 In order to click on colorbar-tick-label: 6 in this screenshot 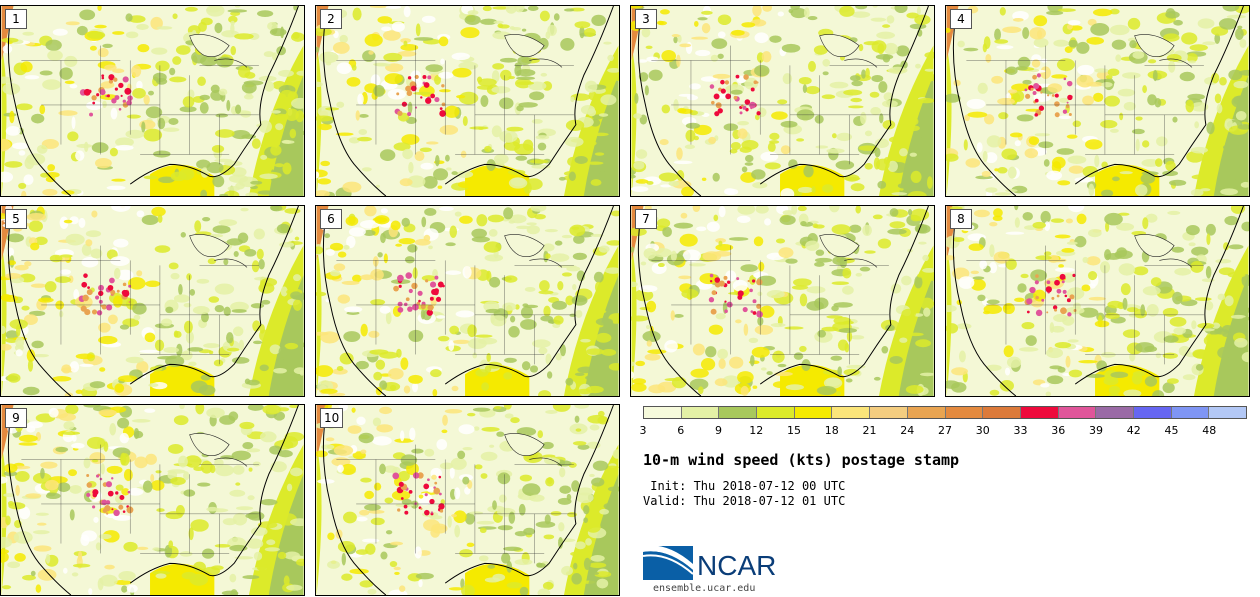, I will do `click(681, 430)`.